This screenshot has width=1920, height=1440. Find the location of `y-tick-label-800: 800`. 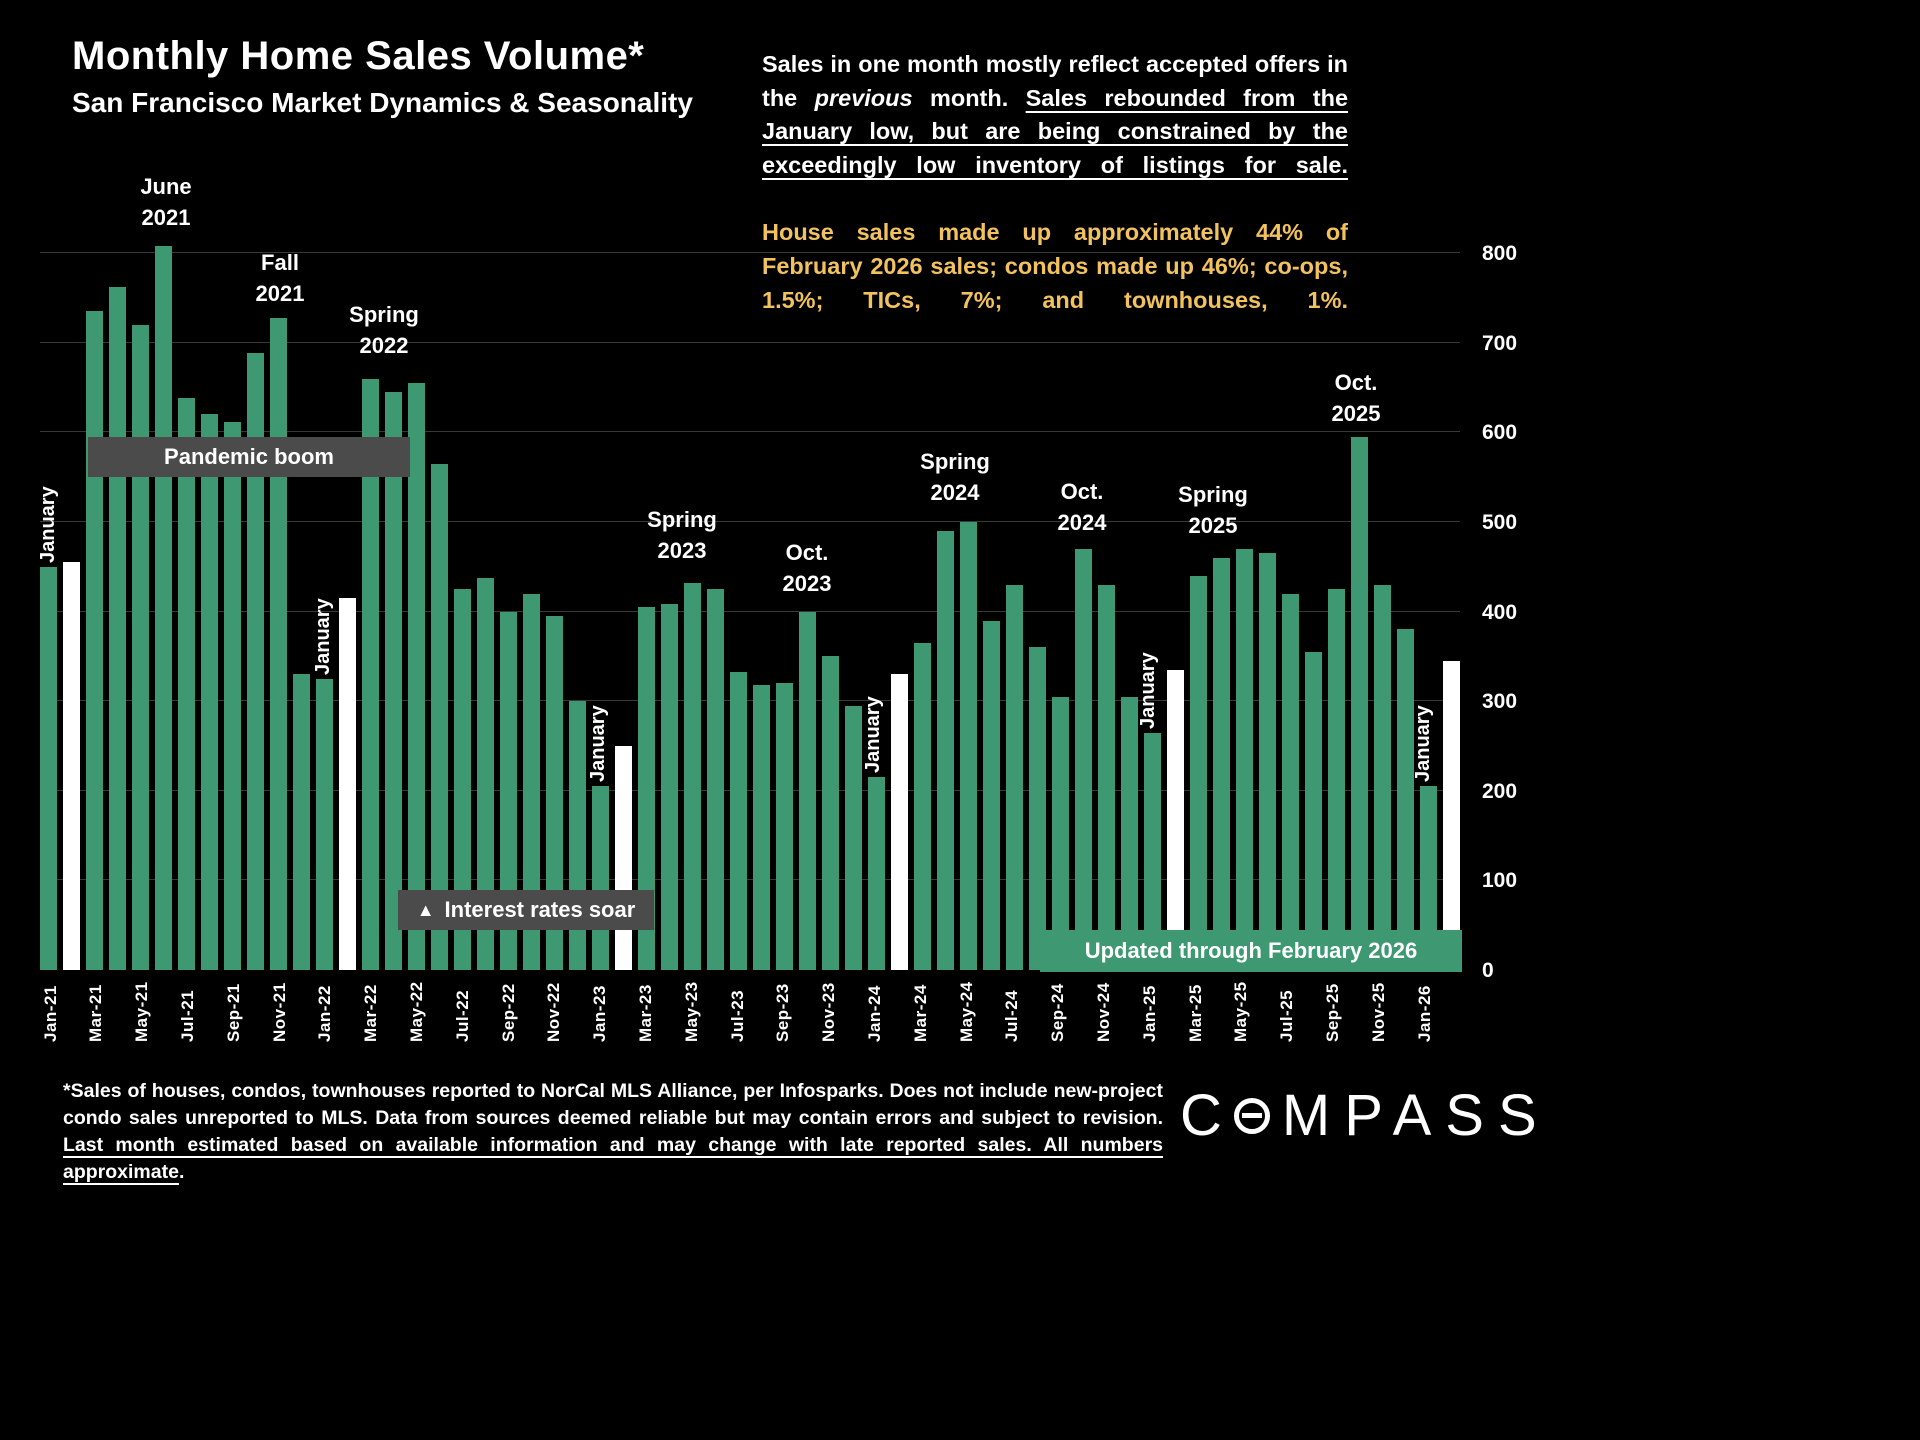

y-tick-label-800: 800 is located at coordinates (1500, 253).